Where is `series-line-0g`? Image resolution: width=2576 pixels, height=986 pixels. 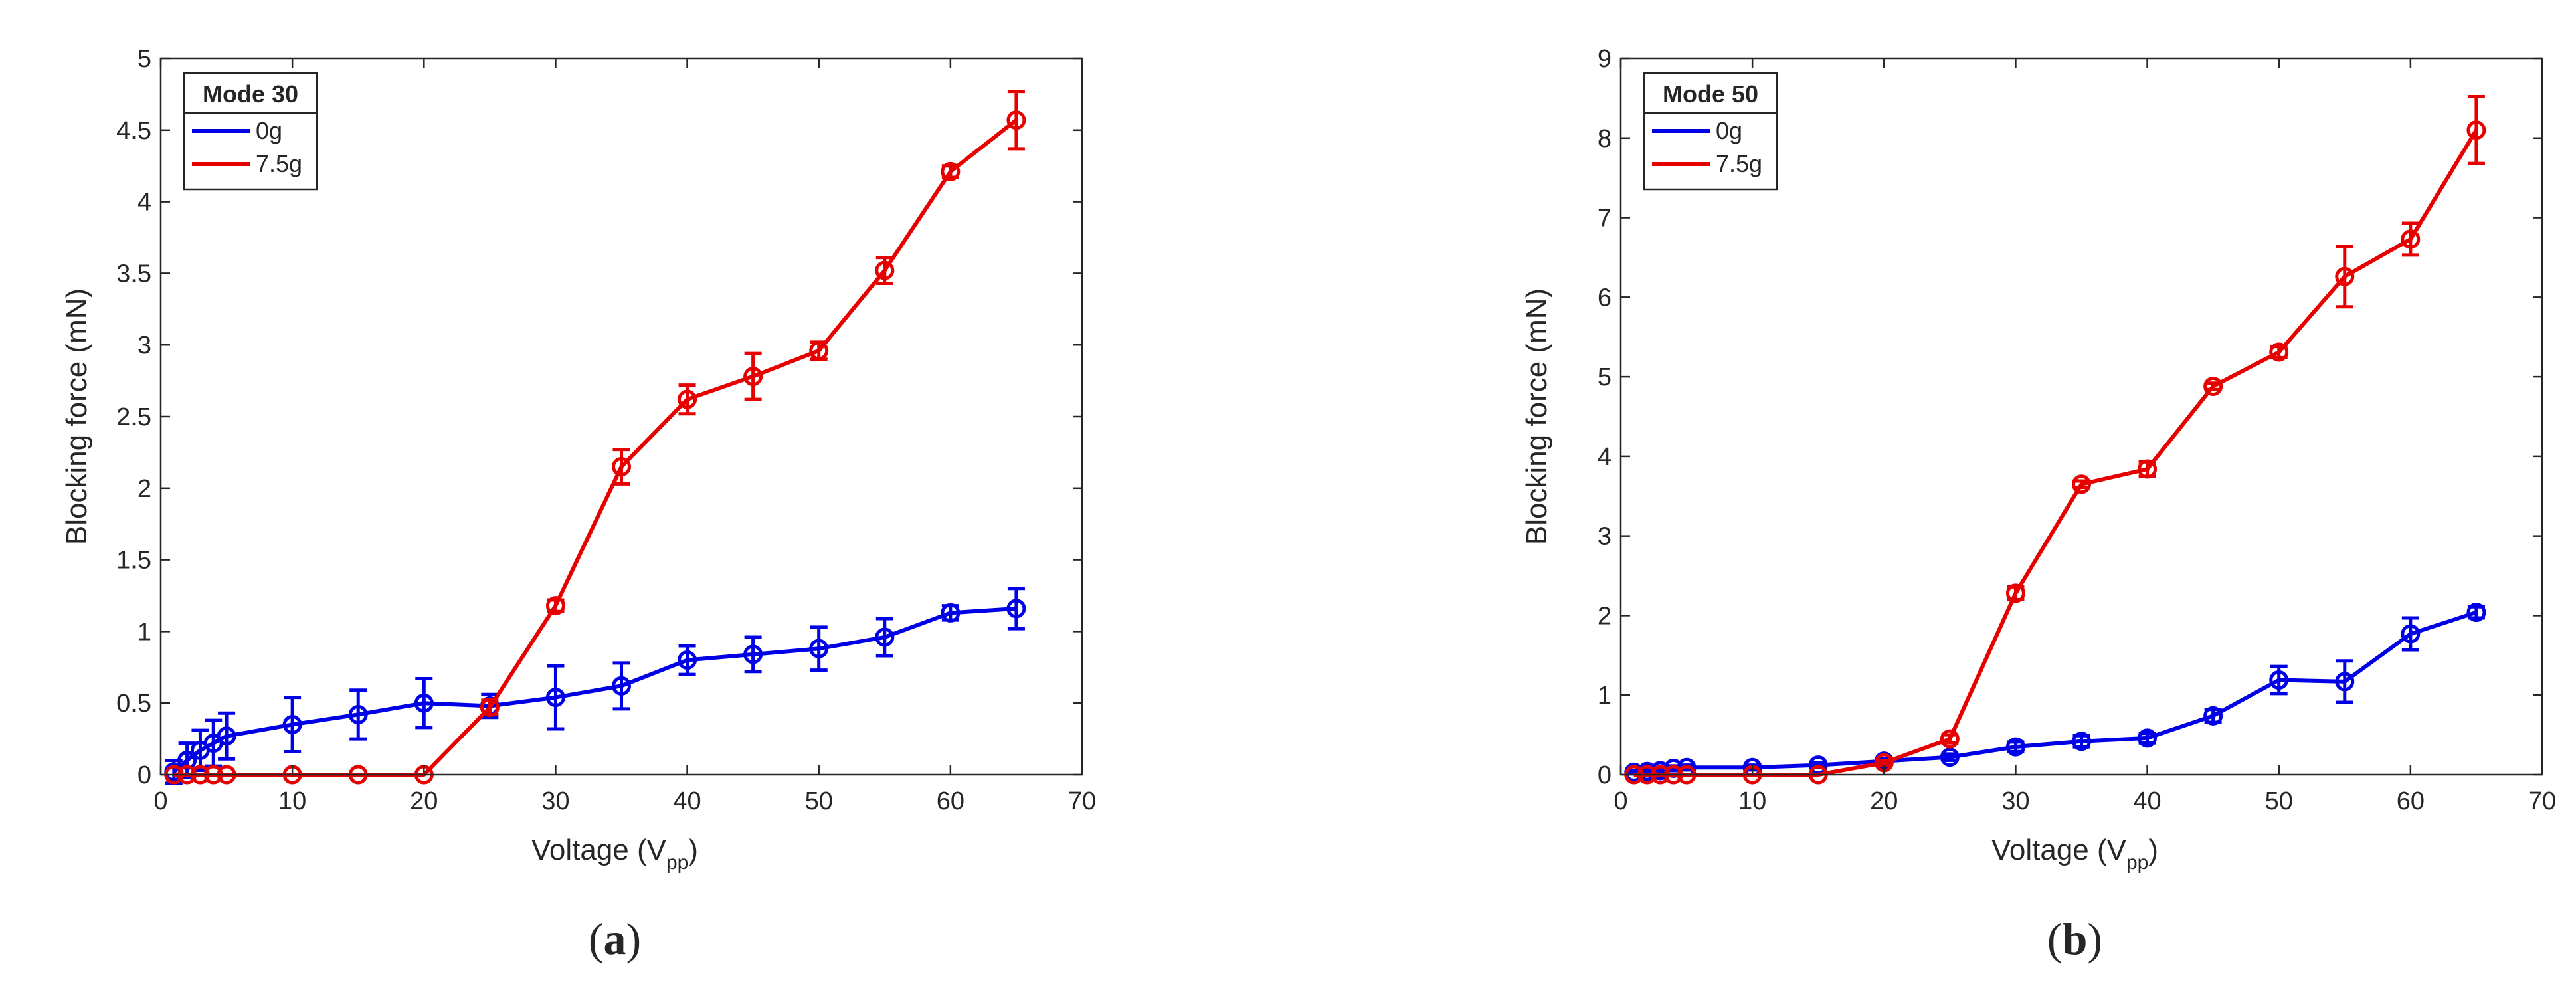
series-line-0g is located at coordinates (2055, 692).